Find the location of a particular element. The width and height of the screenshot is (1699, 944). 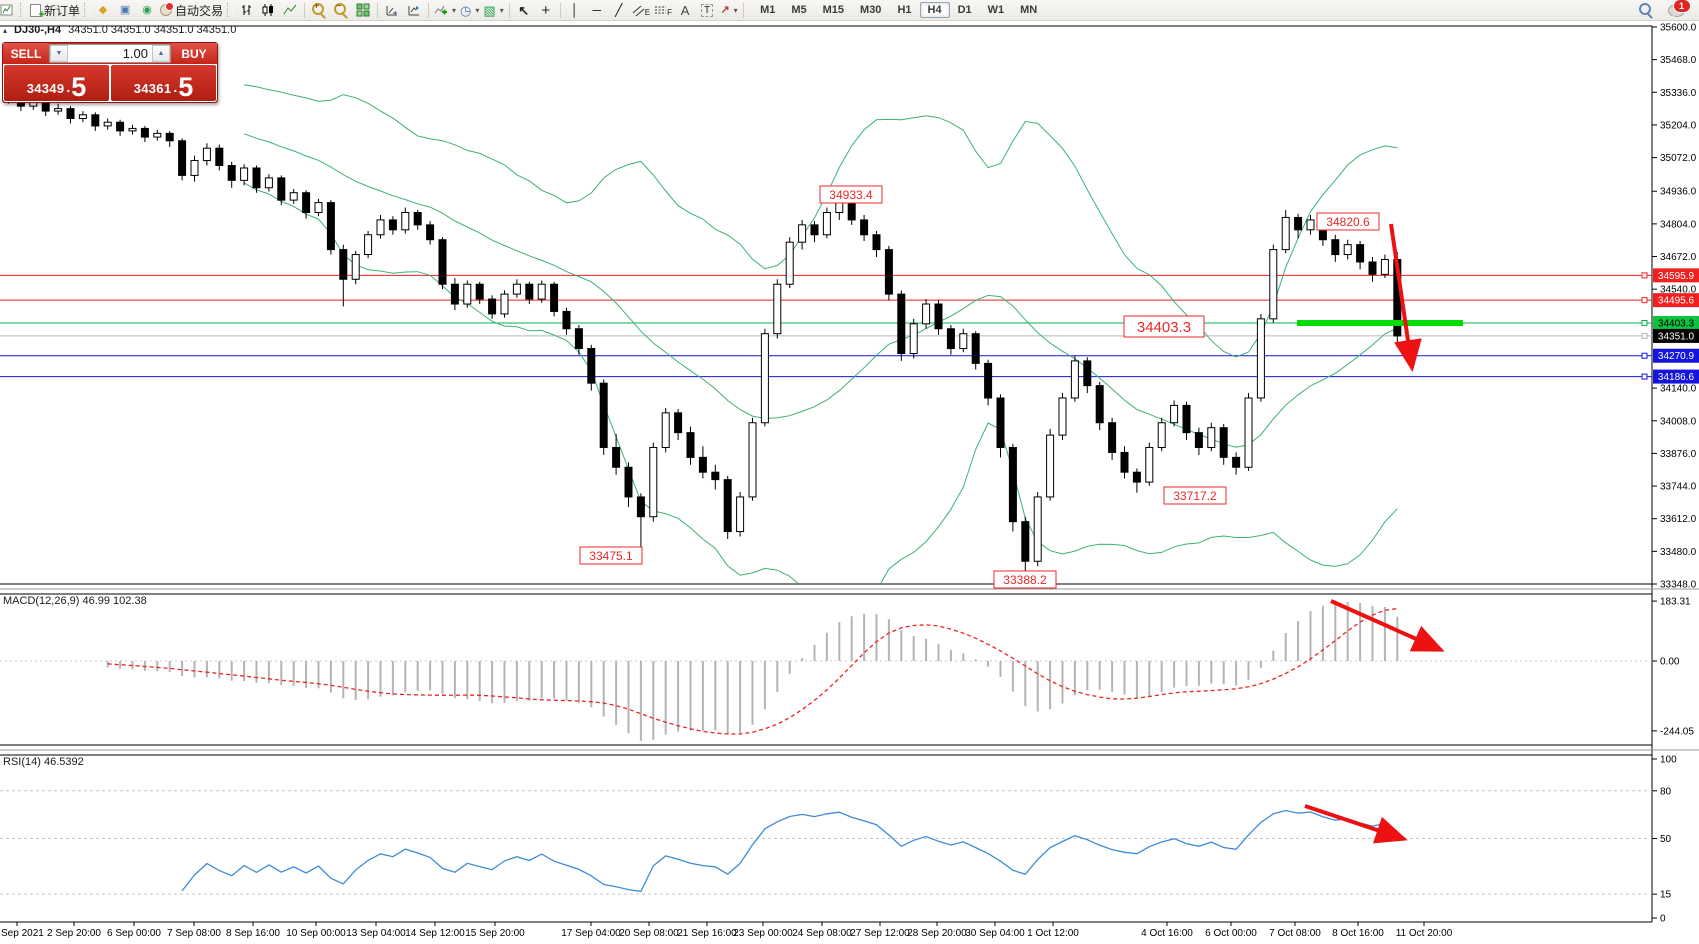

time-tick-label: 11 Oct 20:00 is located at coordinates (1424, 933).